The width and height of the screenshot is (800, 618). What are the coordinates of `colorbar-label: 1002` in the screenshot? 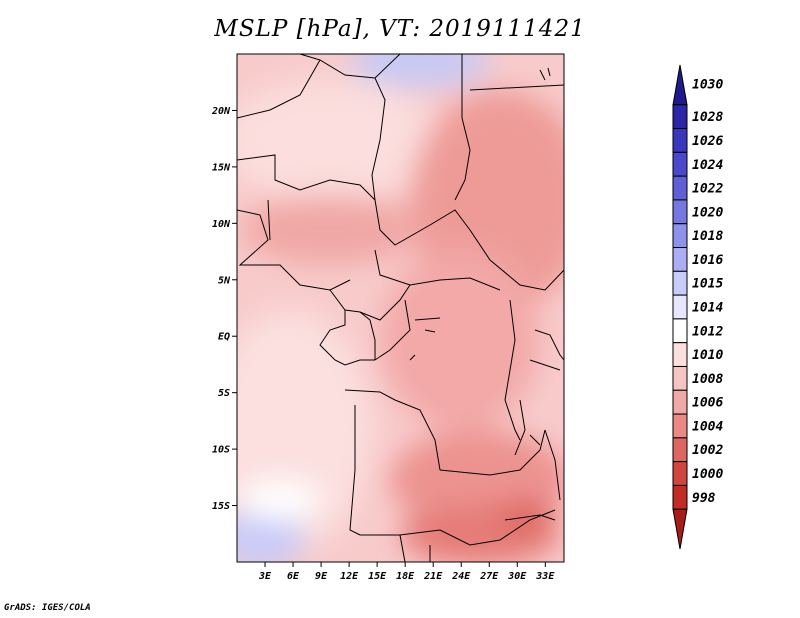 It's located at (707, 450).